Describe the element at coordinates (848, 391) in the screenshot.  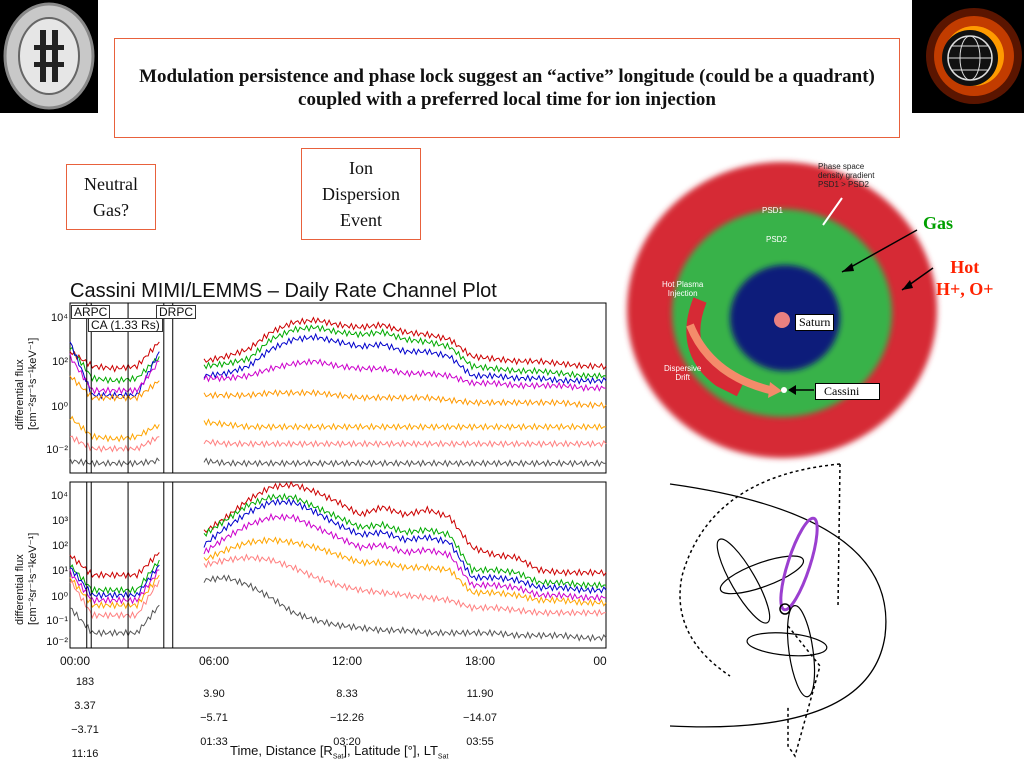
I see `cassini-label: Cassini` at that location.